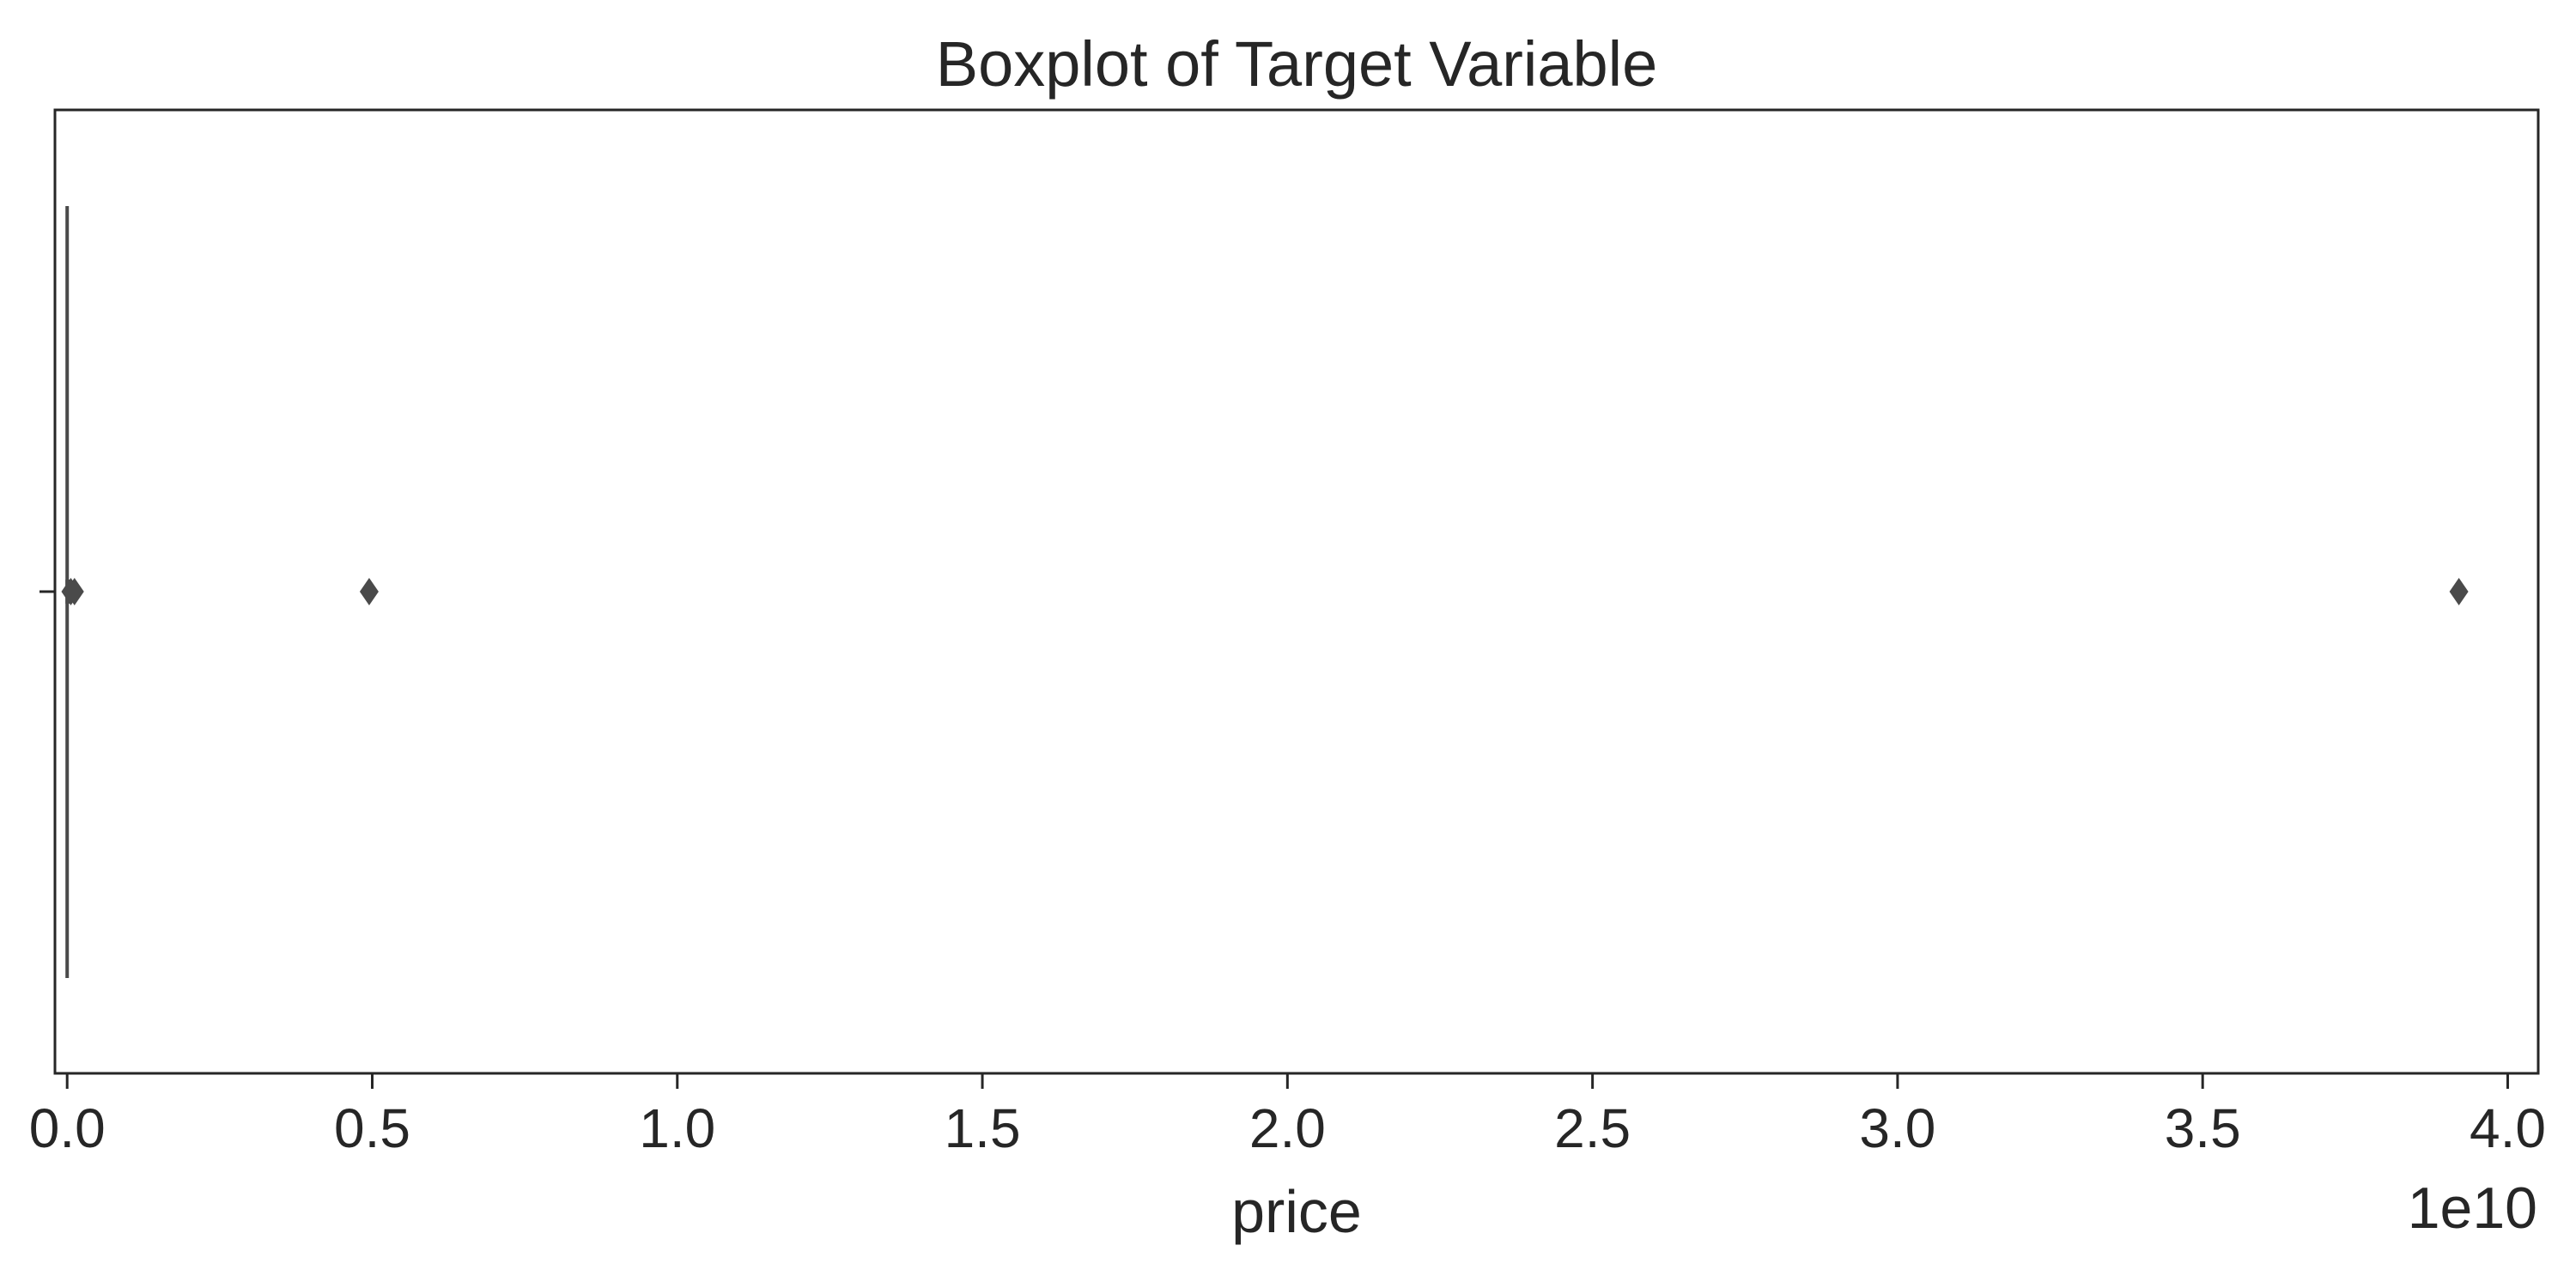 The height and width of the screenshot is (1288, 2576). I want to click on x-tick-label: 3.5, so click(2203, 1128).